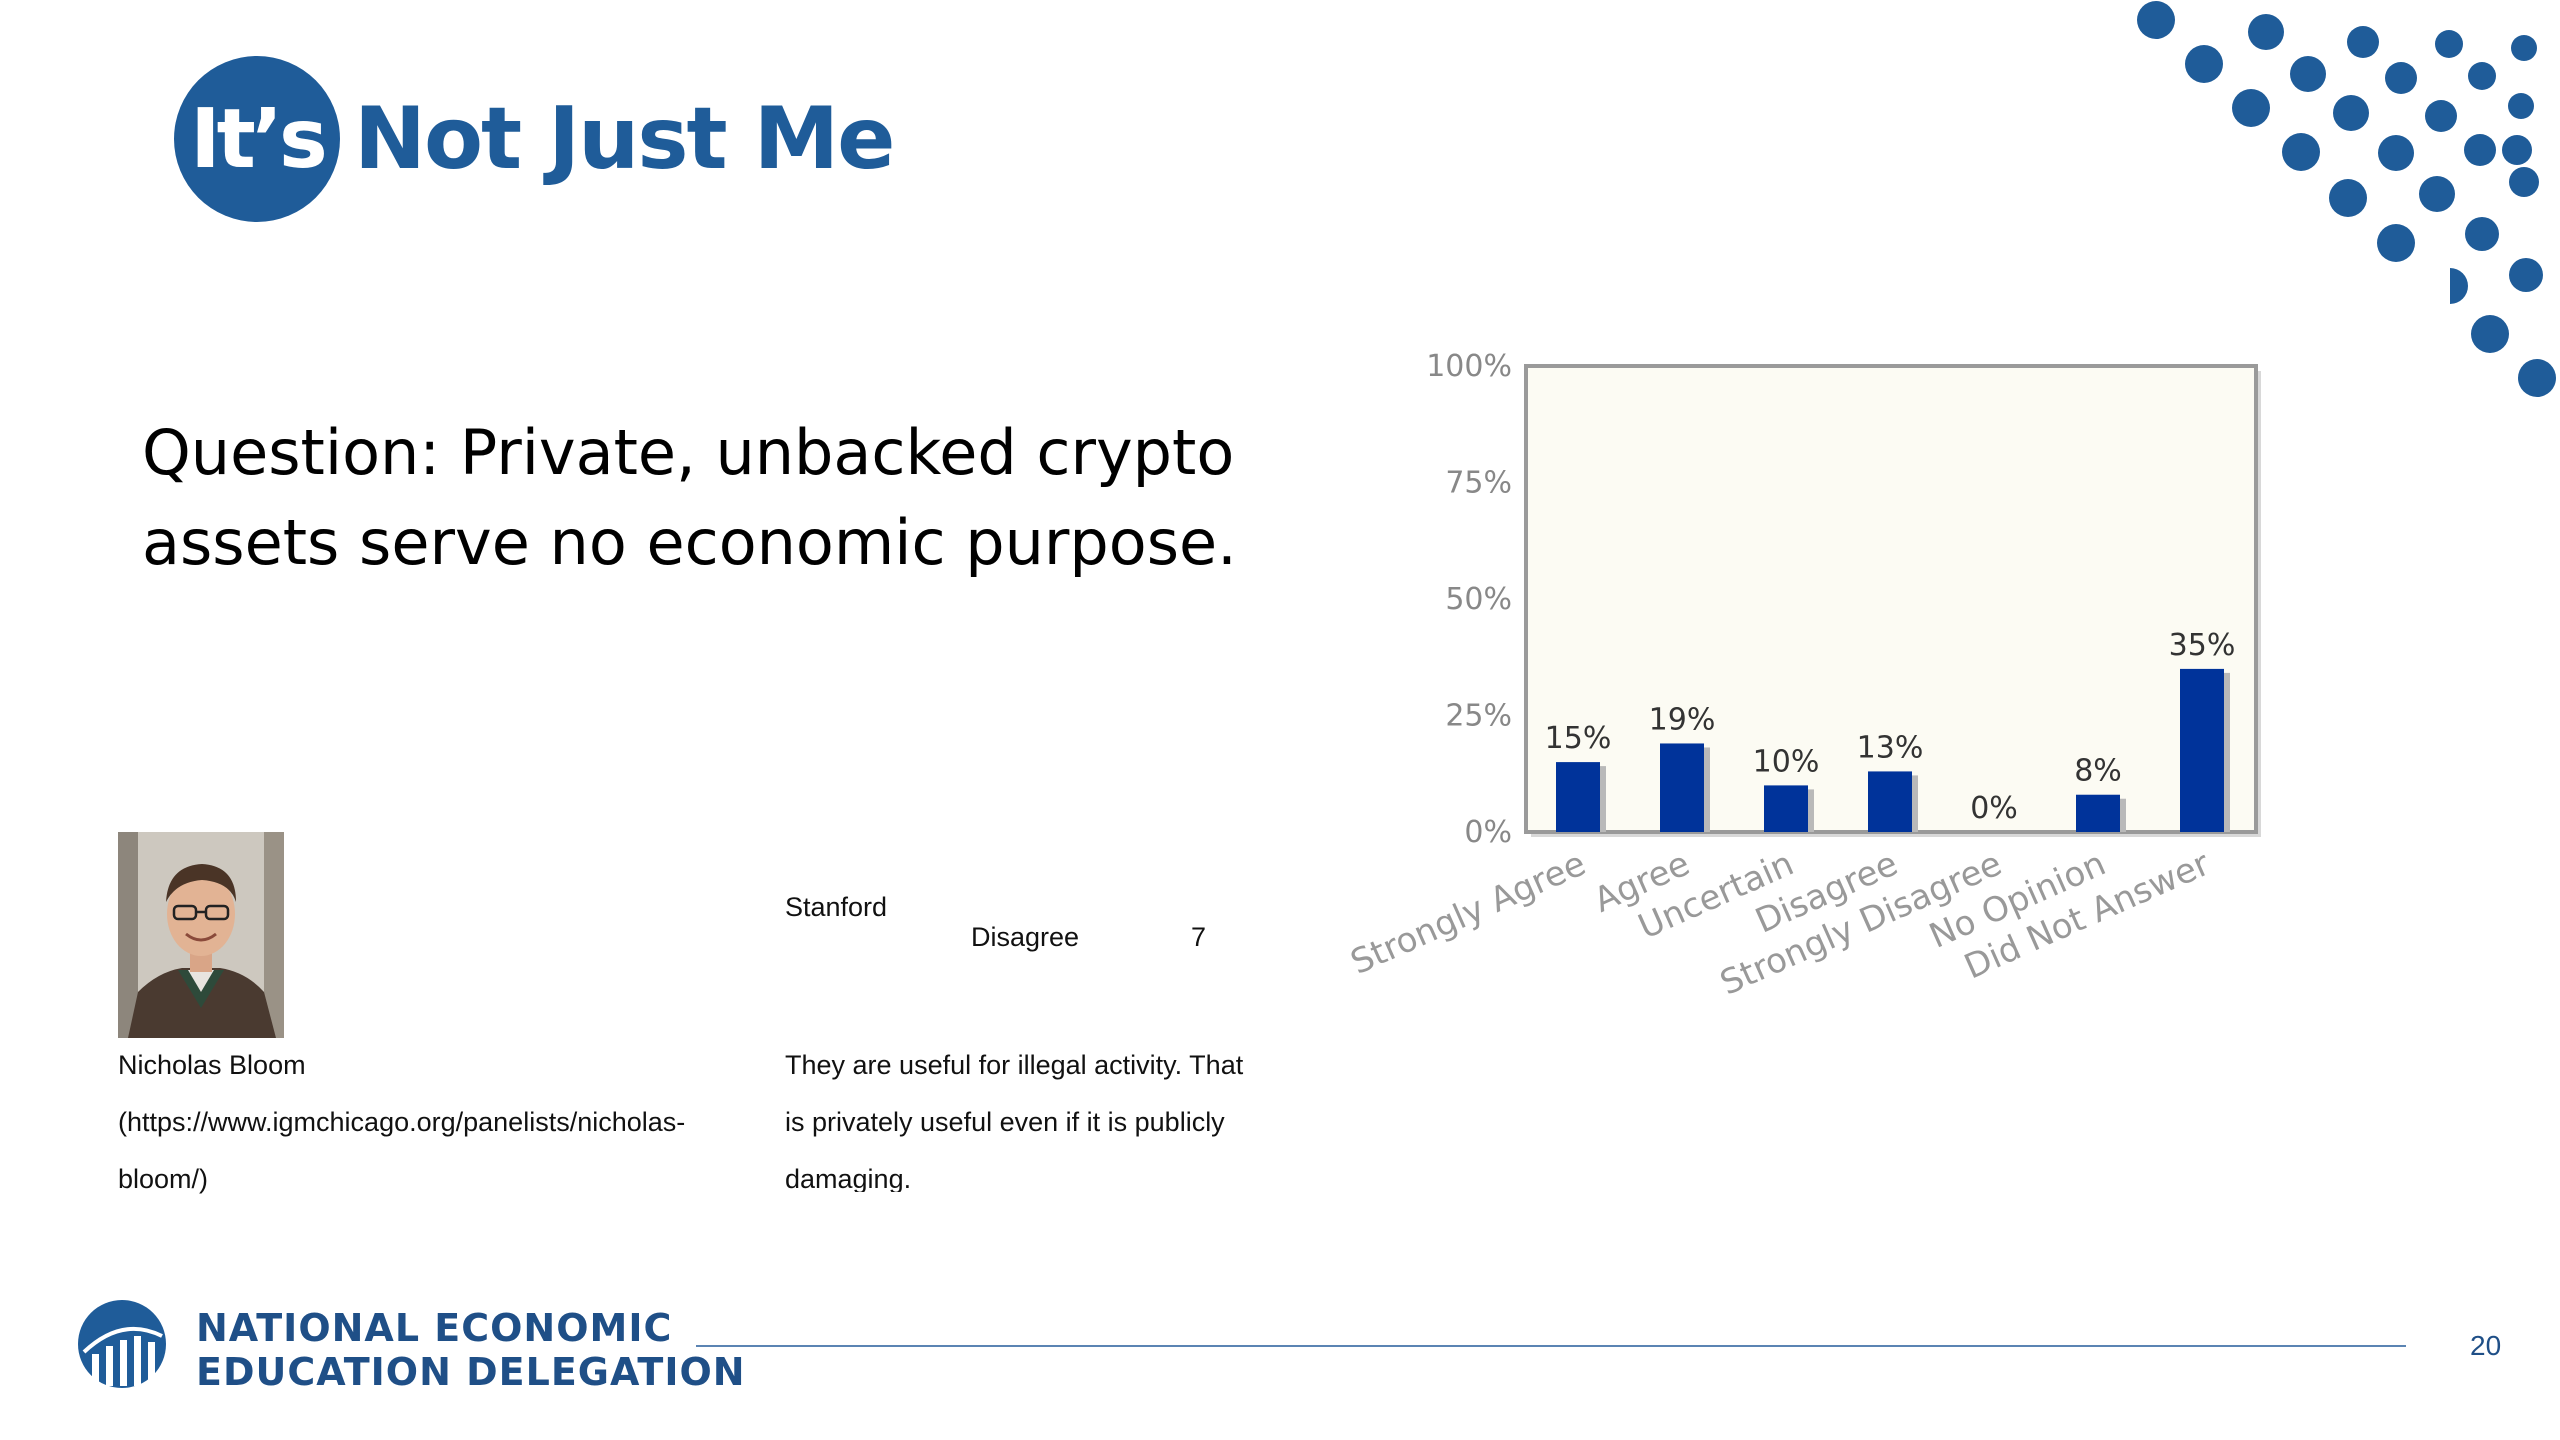  I want to click on plot-area, so click(1891, 599).